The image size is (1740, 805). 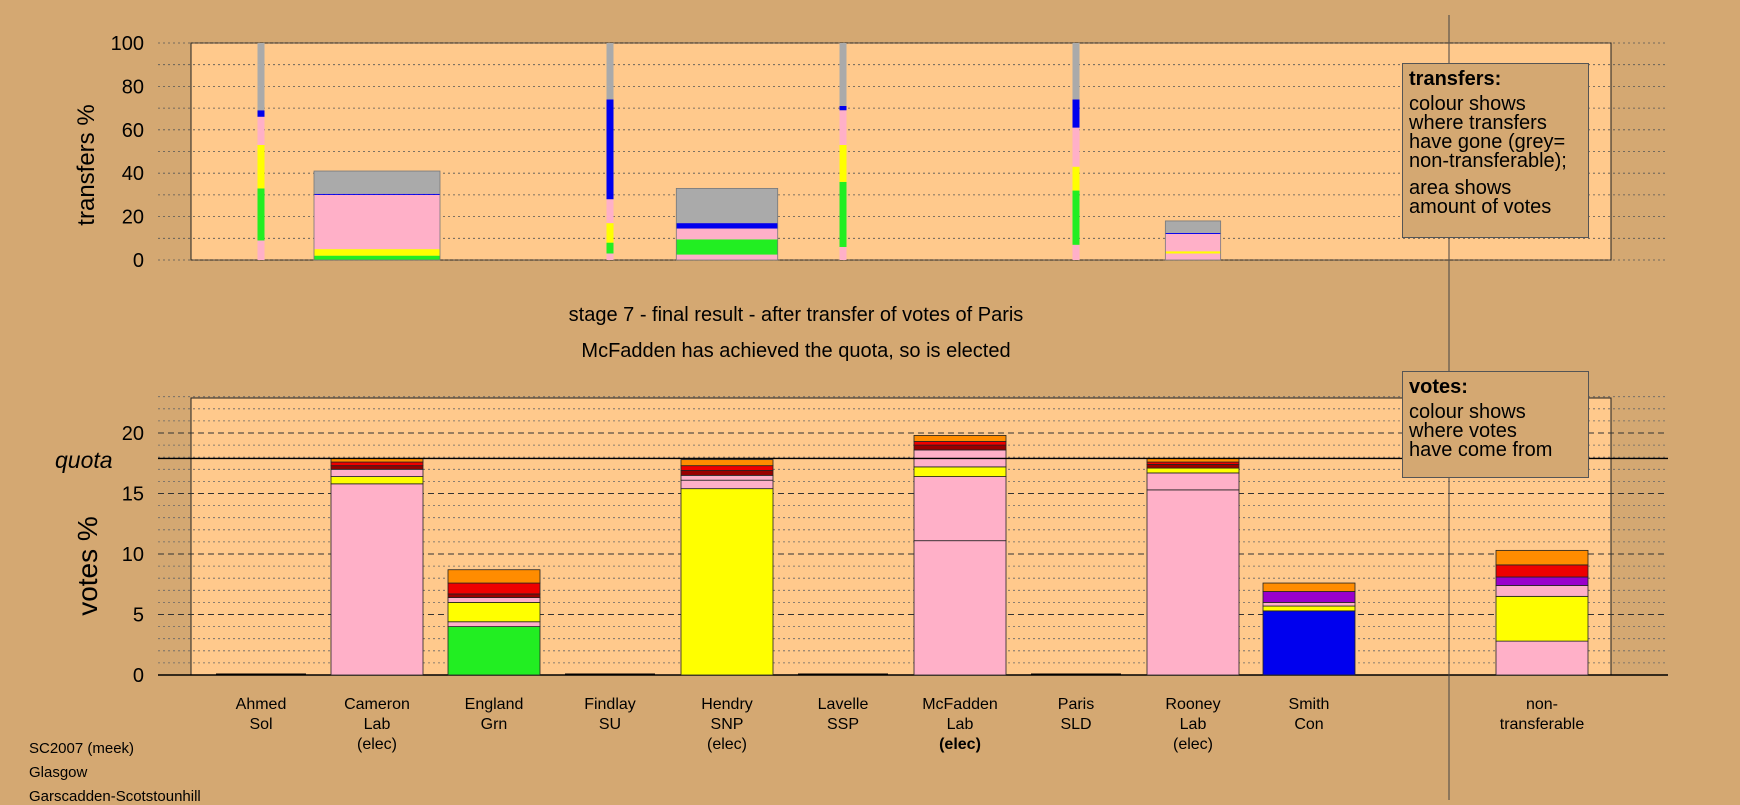 What do you see at coordinates (1460, 188) in the screenshot?
I see `legend-line: area shows` at bounding box center [1460, 188].